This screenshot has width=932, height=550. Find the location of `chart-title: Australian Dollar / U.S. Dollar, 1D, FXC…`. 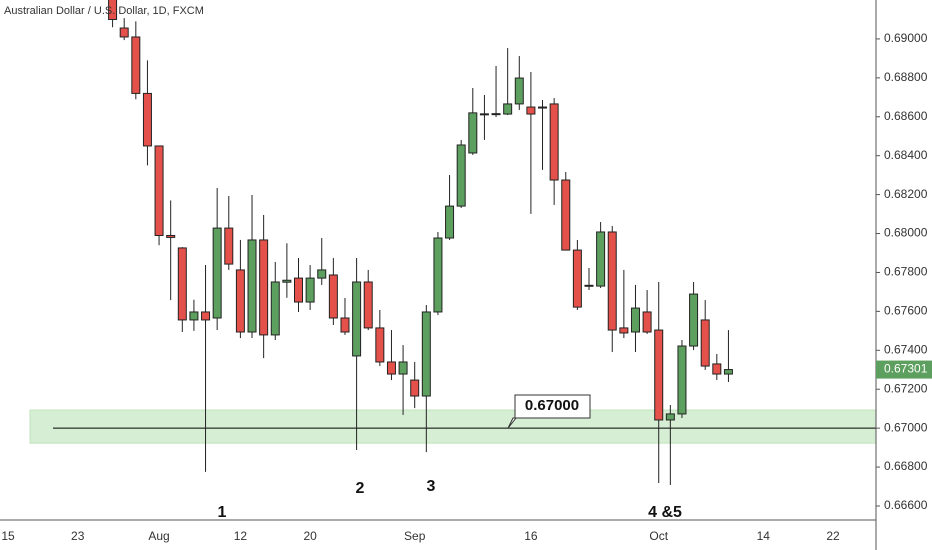

chart-title: Australian Dollar / U.S. Dollar, 1D, FXC… is located at coordinates (104, 11).